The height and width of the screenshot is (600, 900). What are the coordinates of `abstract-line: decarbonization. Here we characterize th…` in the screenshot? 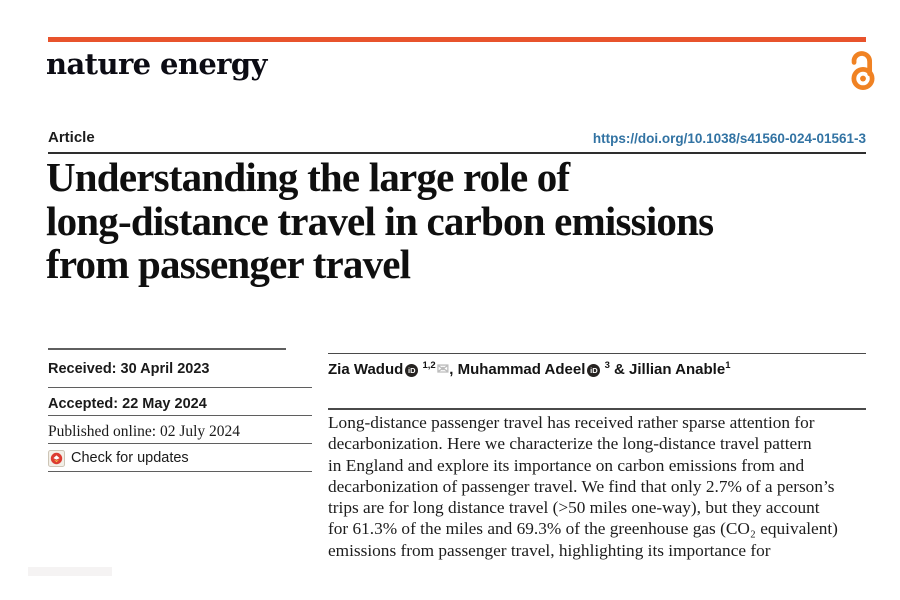 It's located at (570, 444).